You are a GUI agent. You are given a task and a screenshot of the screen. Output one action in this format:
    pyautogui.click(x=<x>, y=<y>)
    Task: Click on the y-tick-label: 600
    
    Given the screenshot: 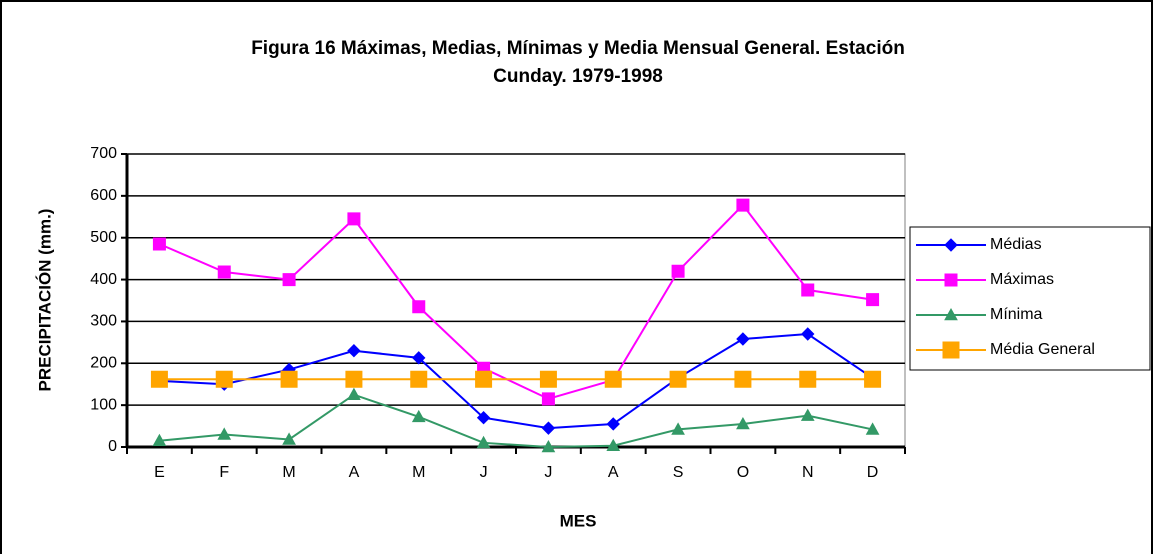 What is the action you would take?
    pyautogui.click(x=103, y=195)
    